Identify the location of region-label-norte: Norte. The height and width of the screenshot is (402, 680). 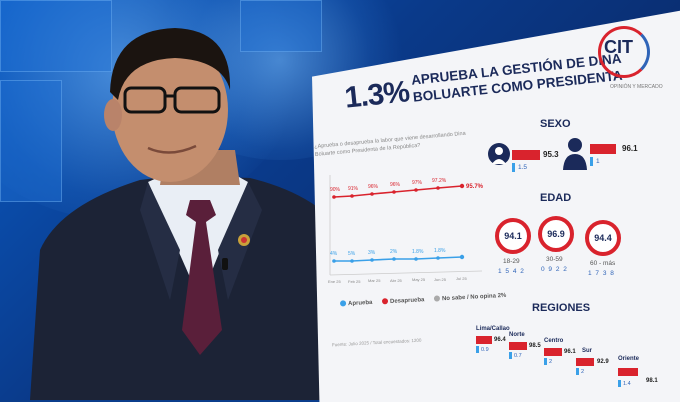
(517, 335).